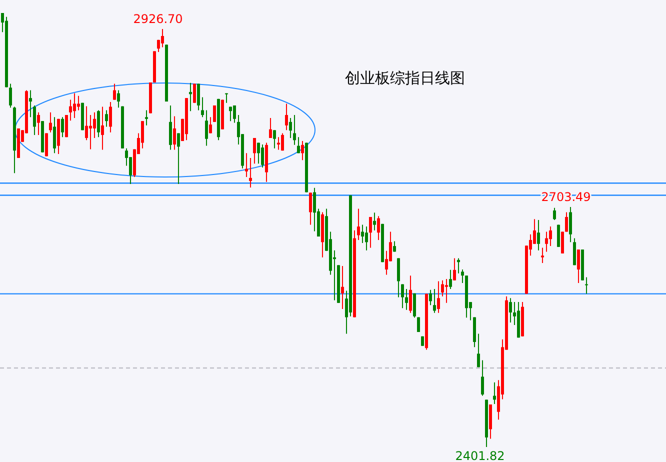 The height and width of the screenshot is (462, 666). Describe the element at coordinates (405, 78) in the screenshot. I see `text: 创业板综指日线图` at that location.